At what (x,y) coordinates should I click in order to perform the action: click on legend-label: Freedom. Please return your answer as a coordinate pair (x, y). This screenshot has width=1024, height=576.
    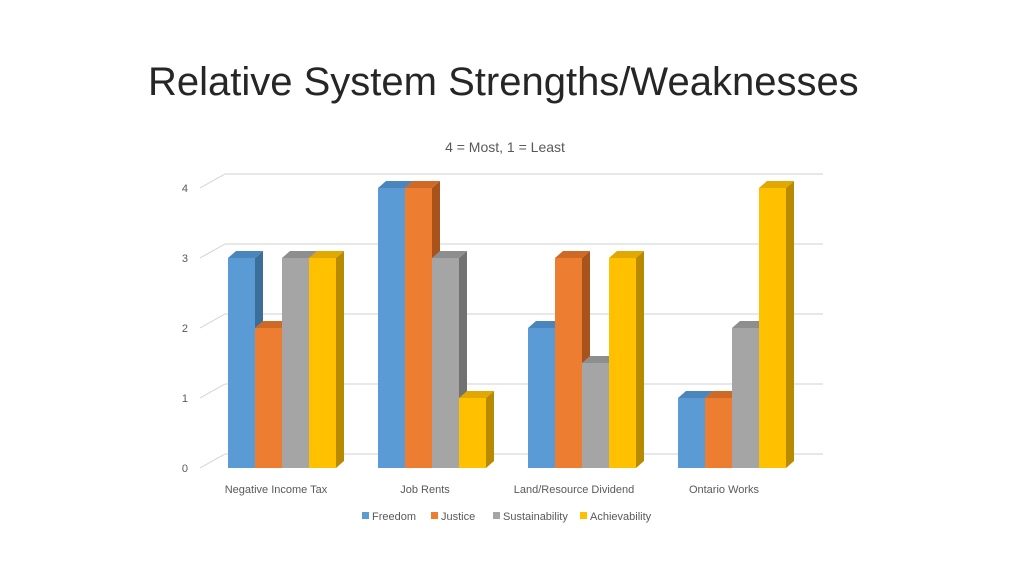
    Looking at the image, I should click on (394, 517).